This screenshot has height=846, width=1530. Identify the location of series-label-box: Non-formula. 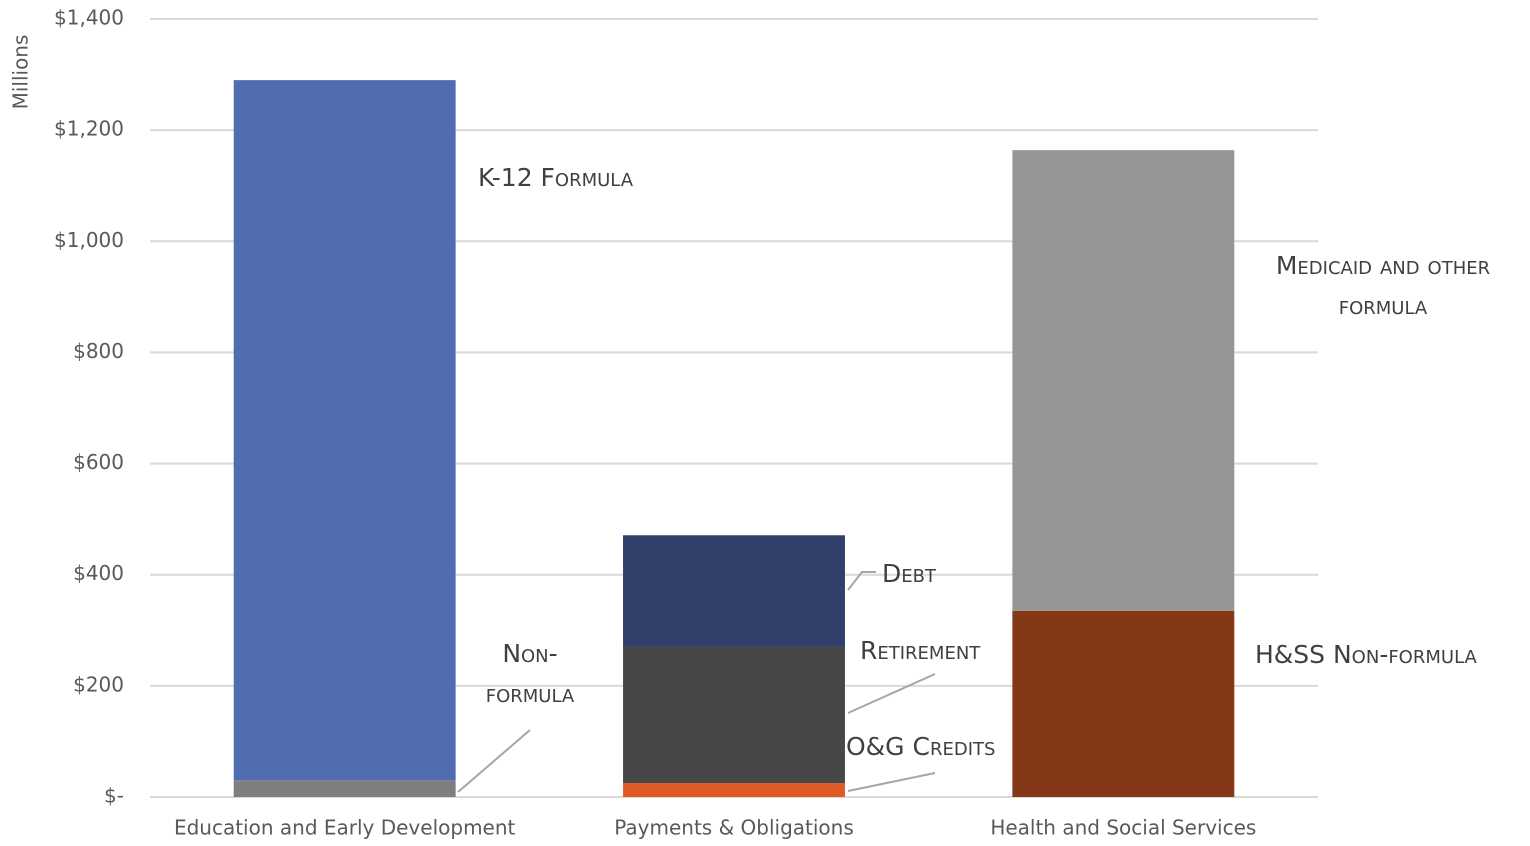
(530, 673).